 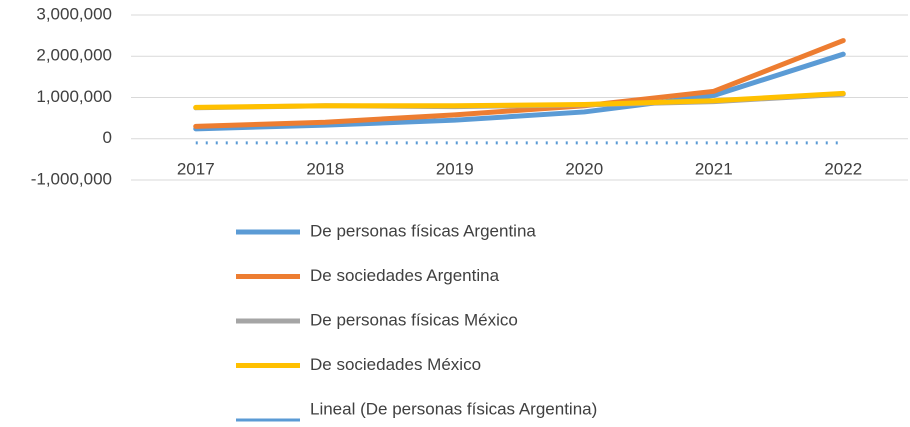 I want to click on y-tick-label: 3,000,000, so click(x=74, y=13).